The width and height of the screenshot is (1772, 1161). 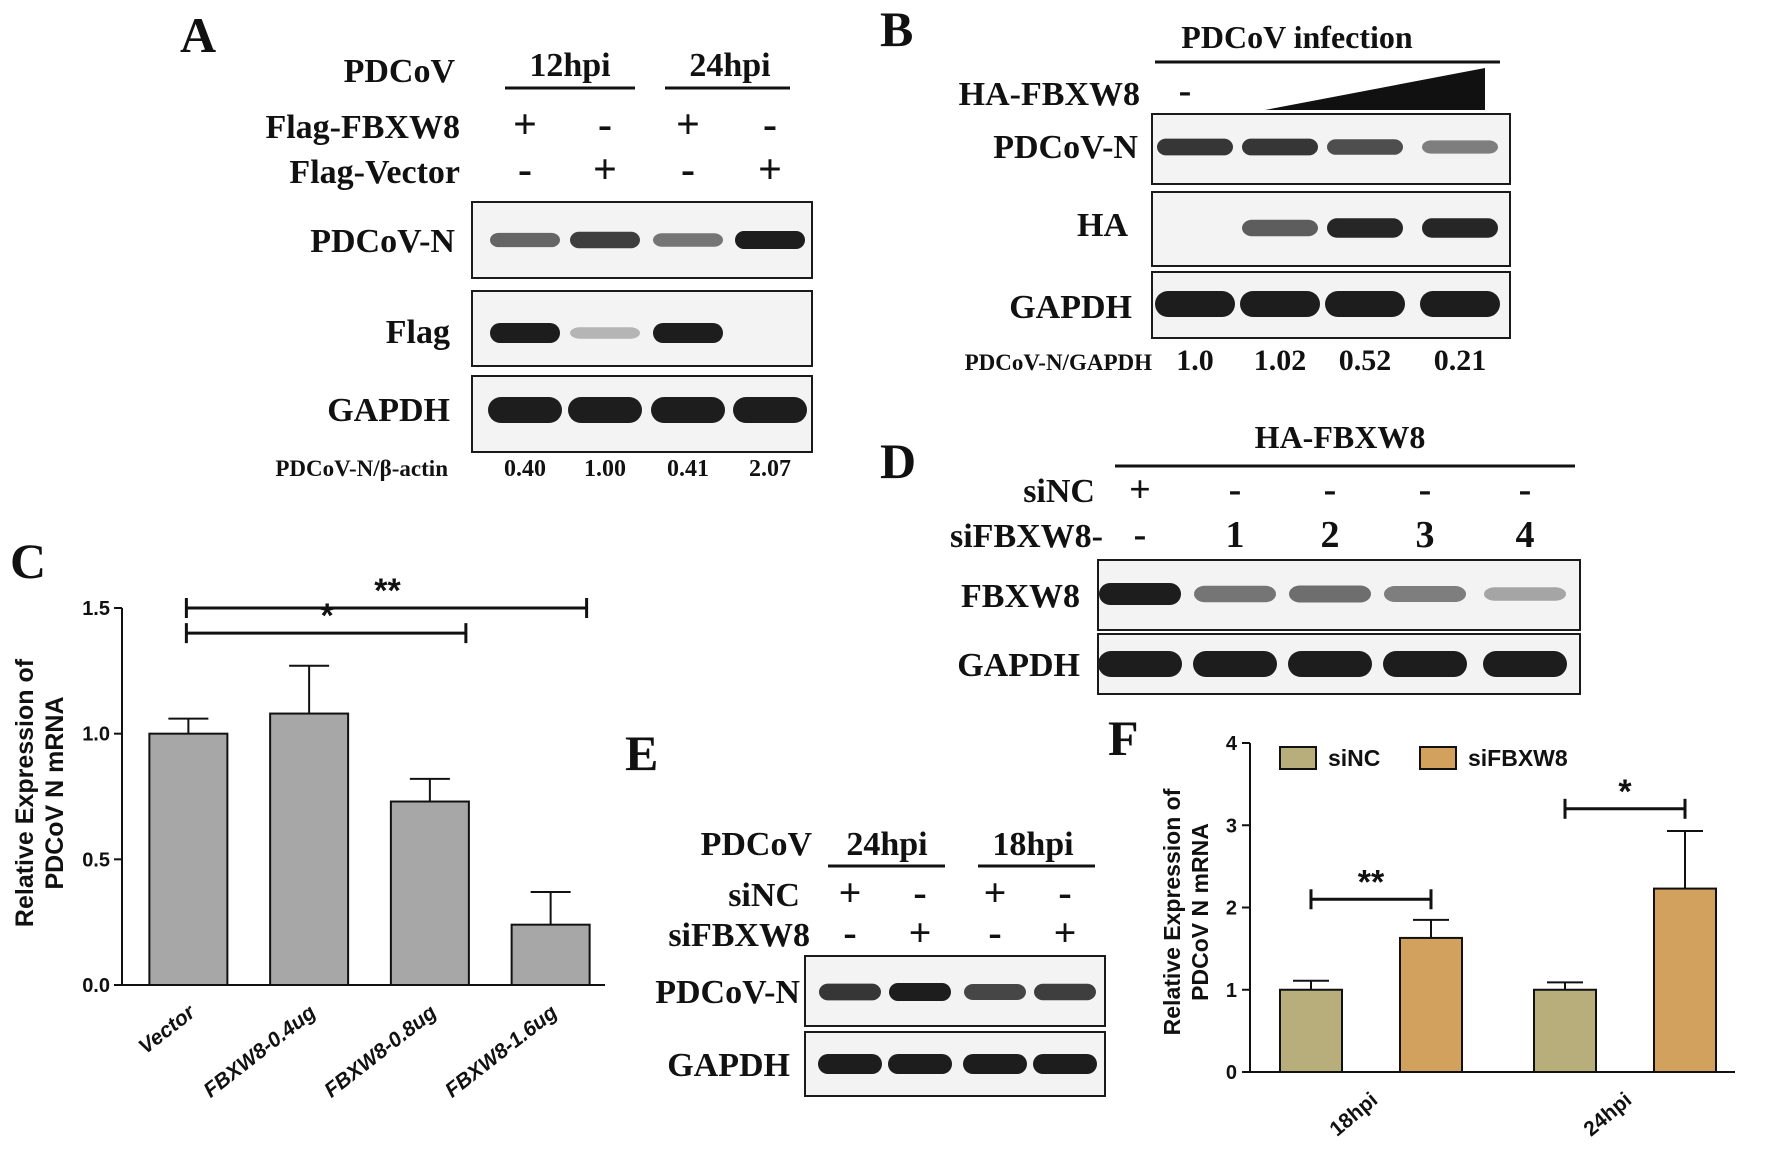 What do you see at coordinates (1625, 792) in the screenshot?
I see `panel-f-sig-label-2: *` at bounding box center [1625, 792].